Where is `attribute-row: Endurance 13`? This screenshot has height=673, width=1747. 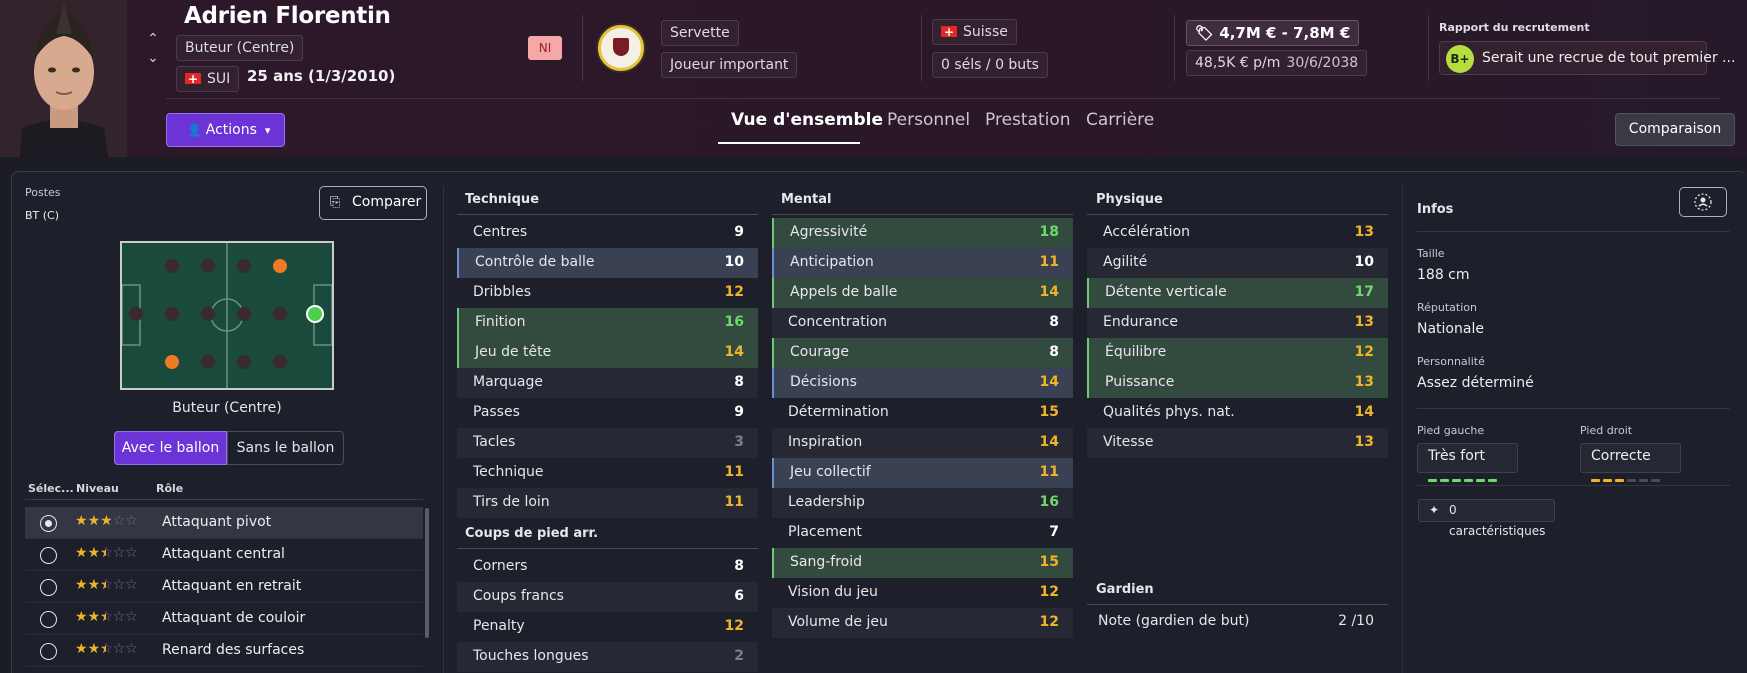 attribute-row: Endurance 13 is located at coordinates (1237, 323).